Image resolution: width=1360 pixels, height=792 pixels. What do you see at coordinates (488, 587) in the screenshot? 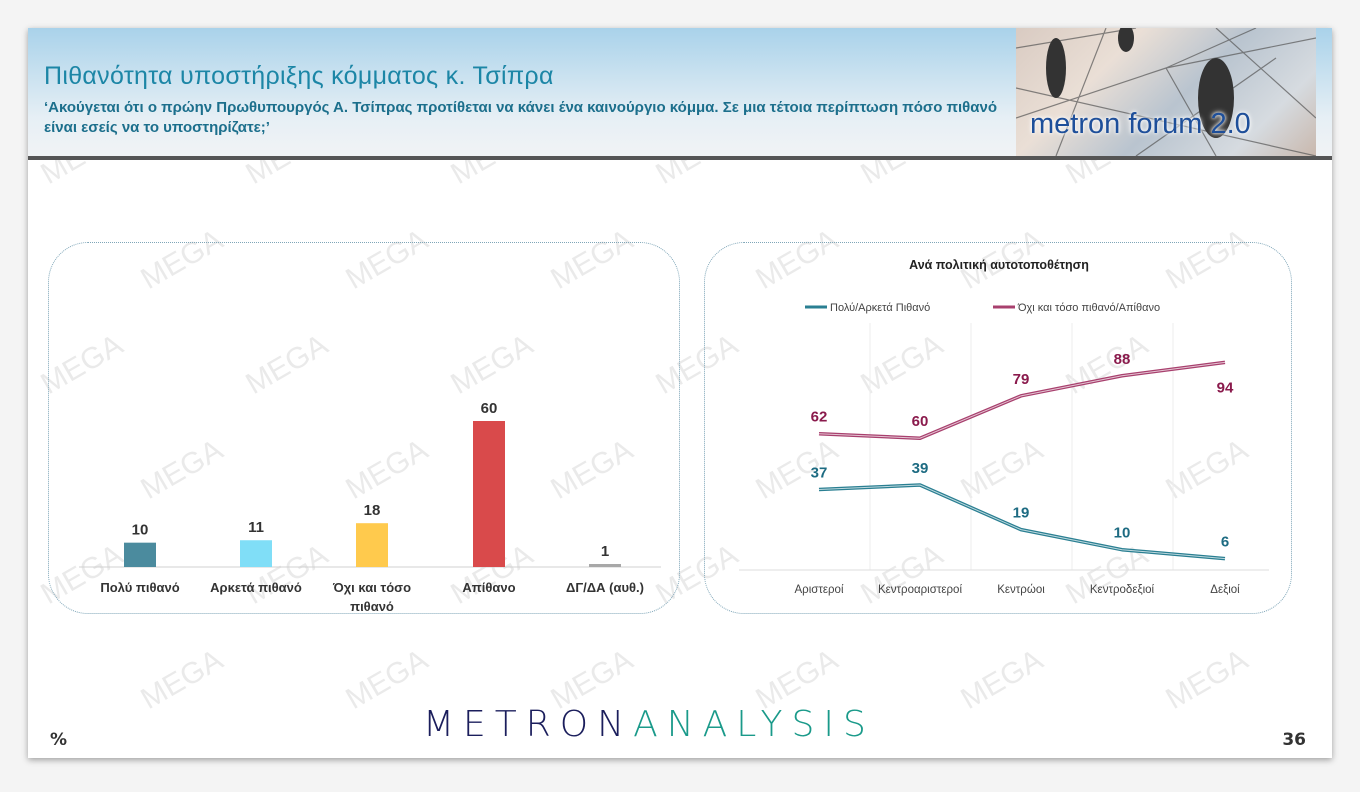
I see `category-label: Απίθανο` at bounding box center [488, 587].